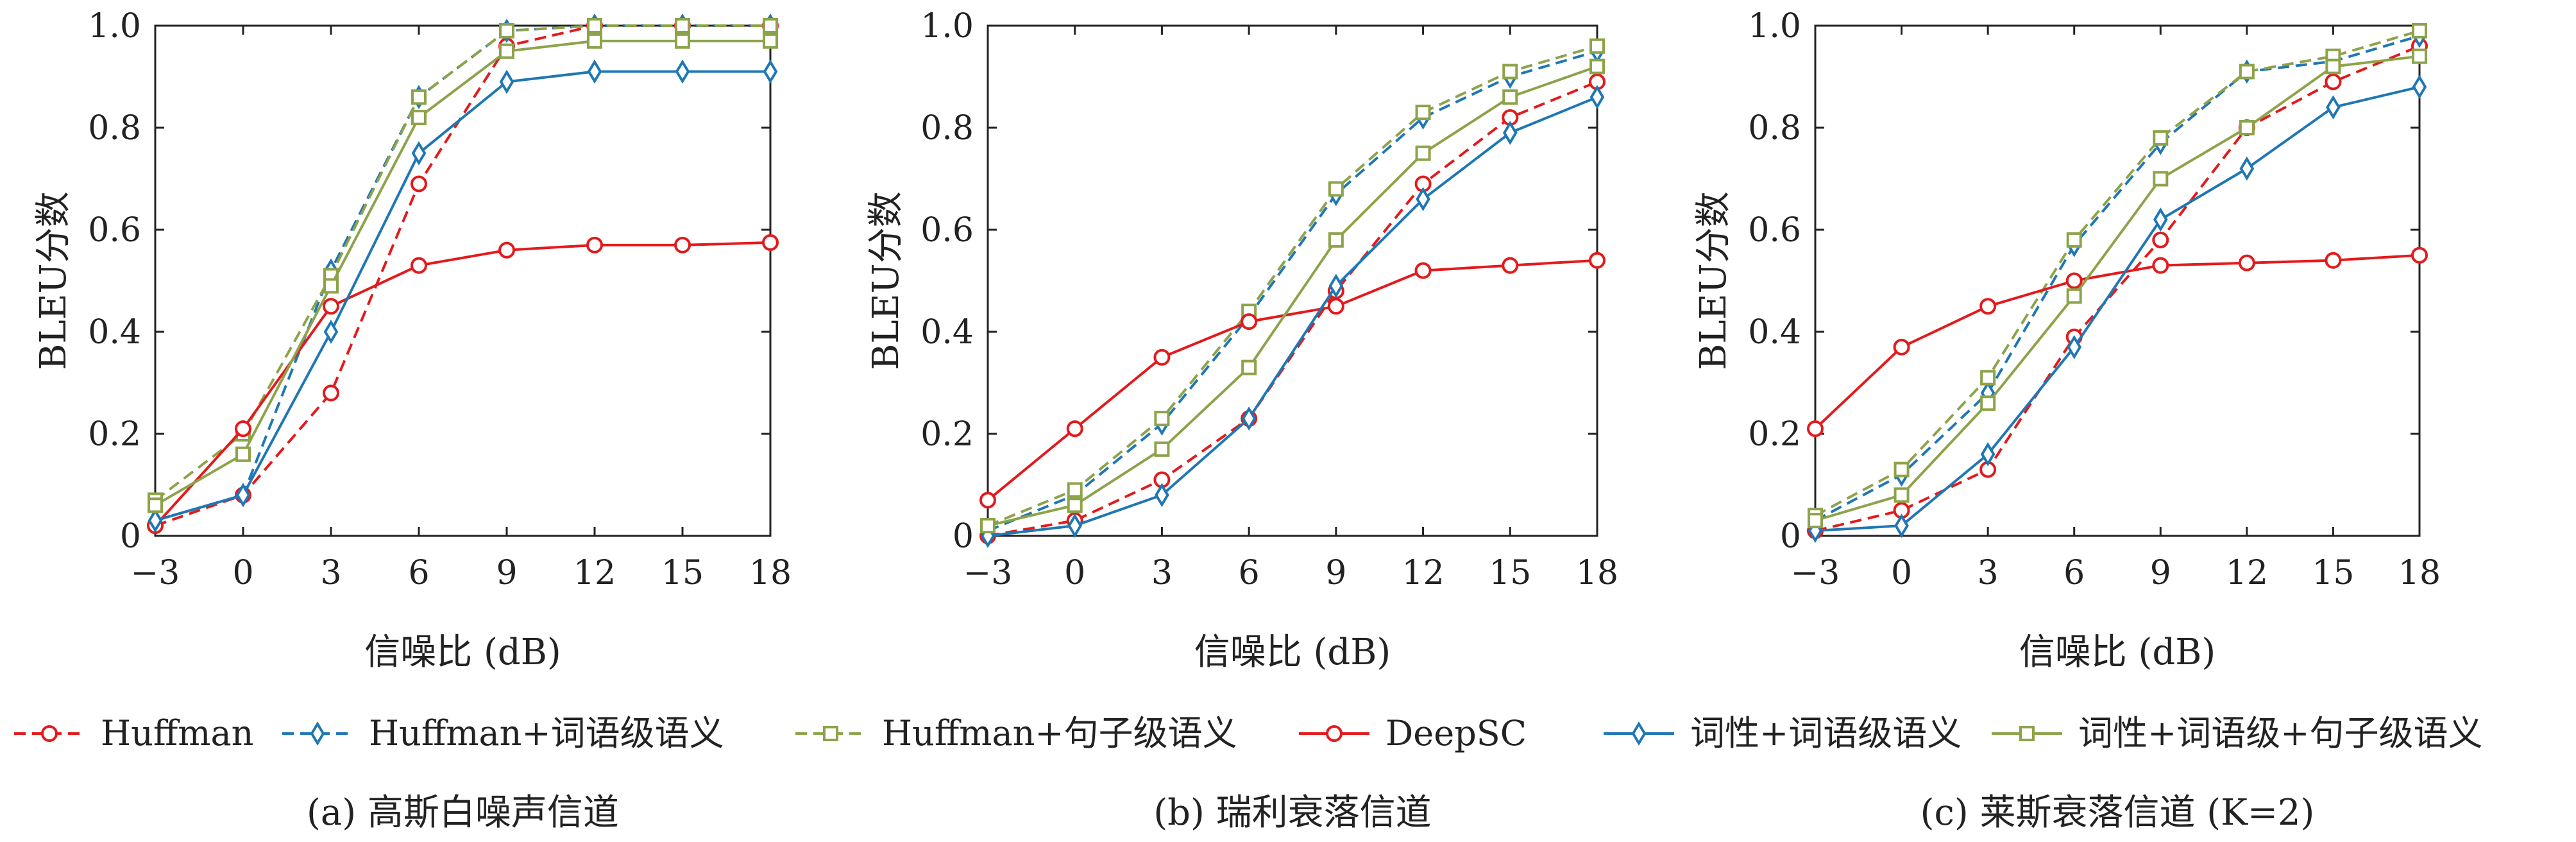 The width and height of the screenshot is (2576, 842). What do you see at coordinates (506, 573) in the screenshot?
I see `x-tick-label: 9` at bounding box center [506, 573].